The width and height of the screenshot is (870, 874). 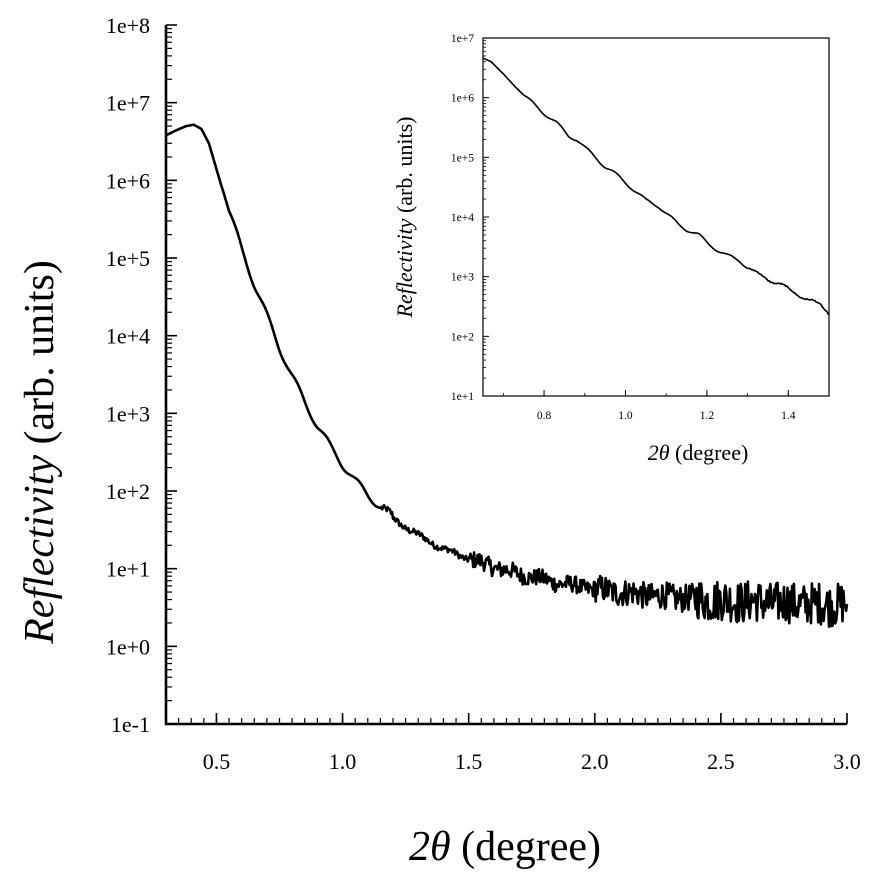 What do you see at coordinates (128, 25) in the screenshot?
I see `main-y-tick-label: 1e+8` at bounding box center [128, 25].